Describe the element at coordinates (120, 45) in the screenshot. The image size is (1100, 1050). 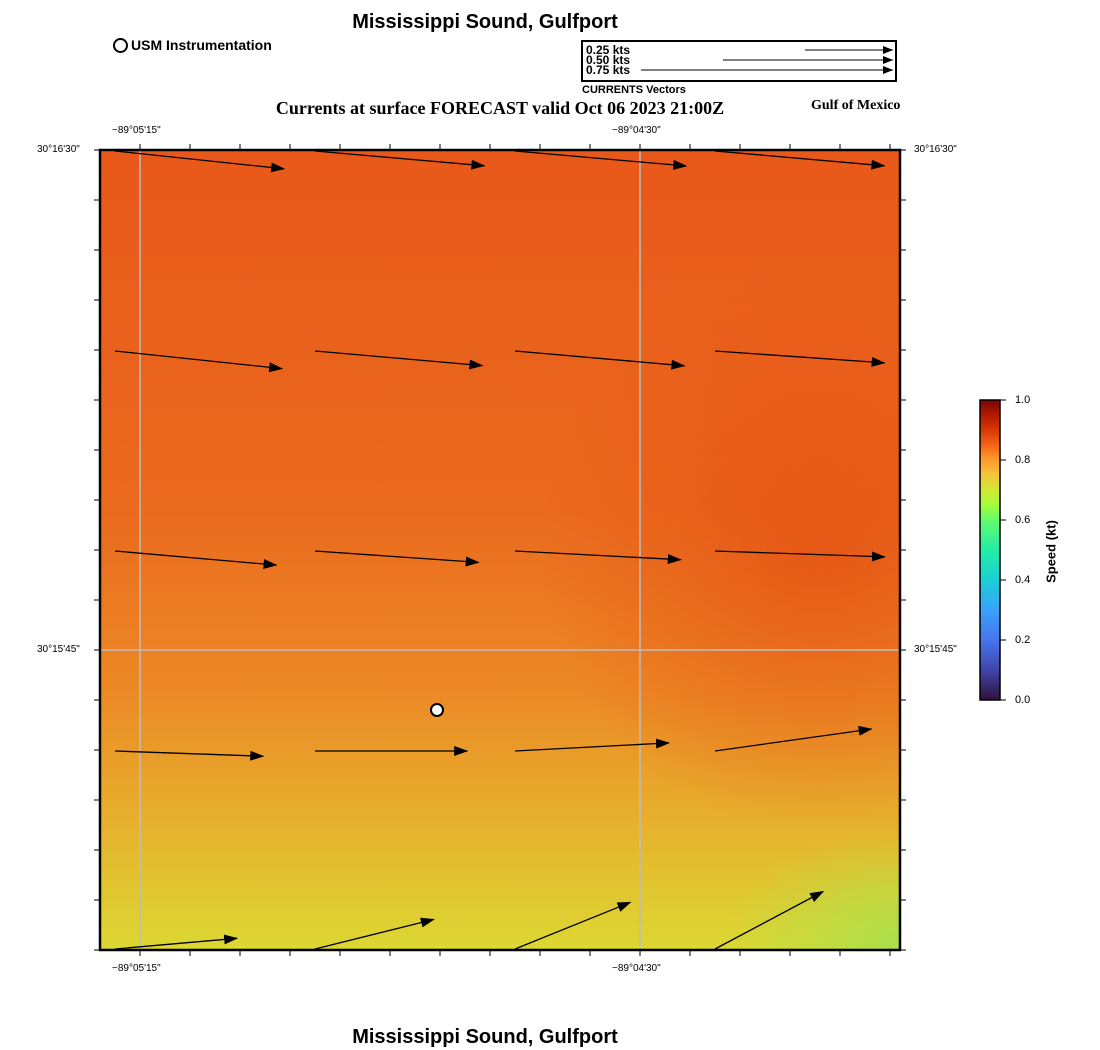
I see `station-marker-icon` at that location.